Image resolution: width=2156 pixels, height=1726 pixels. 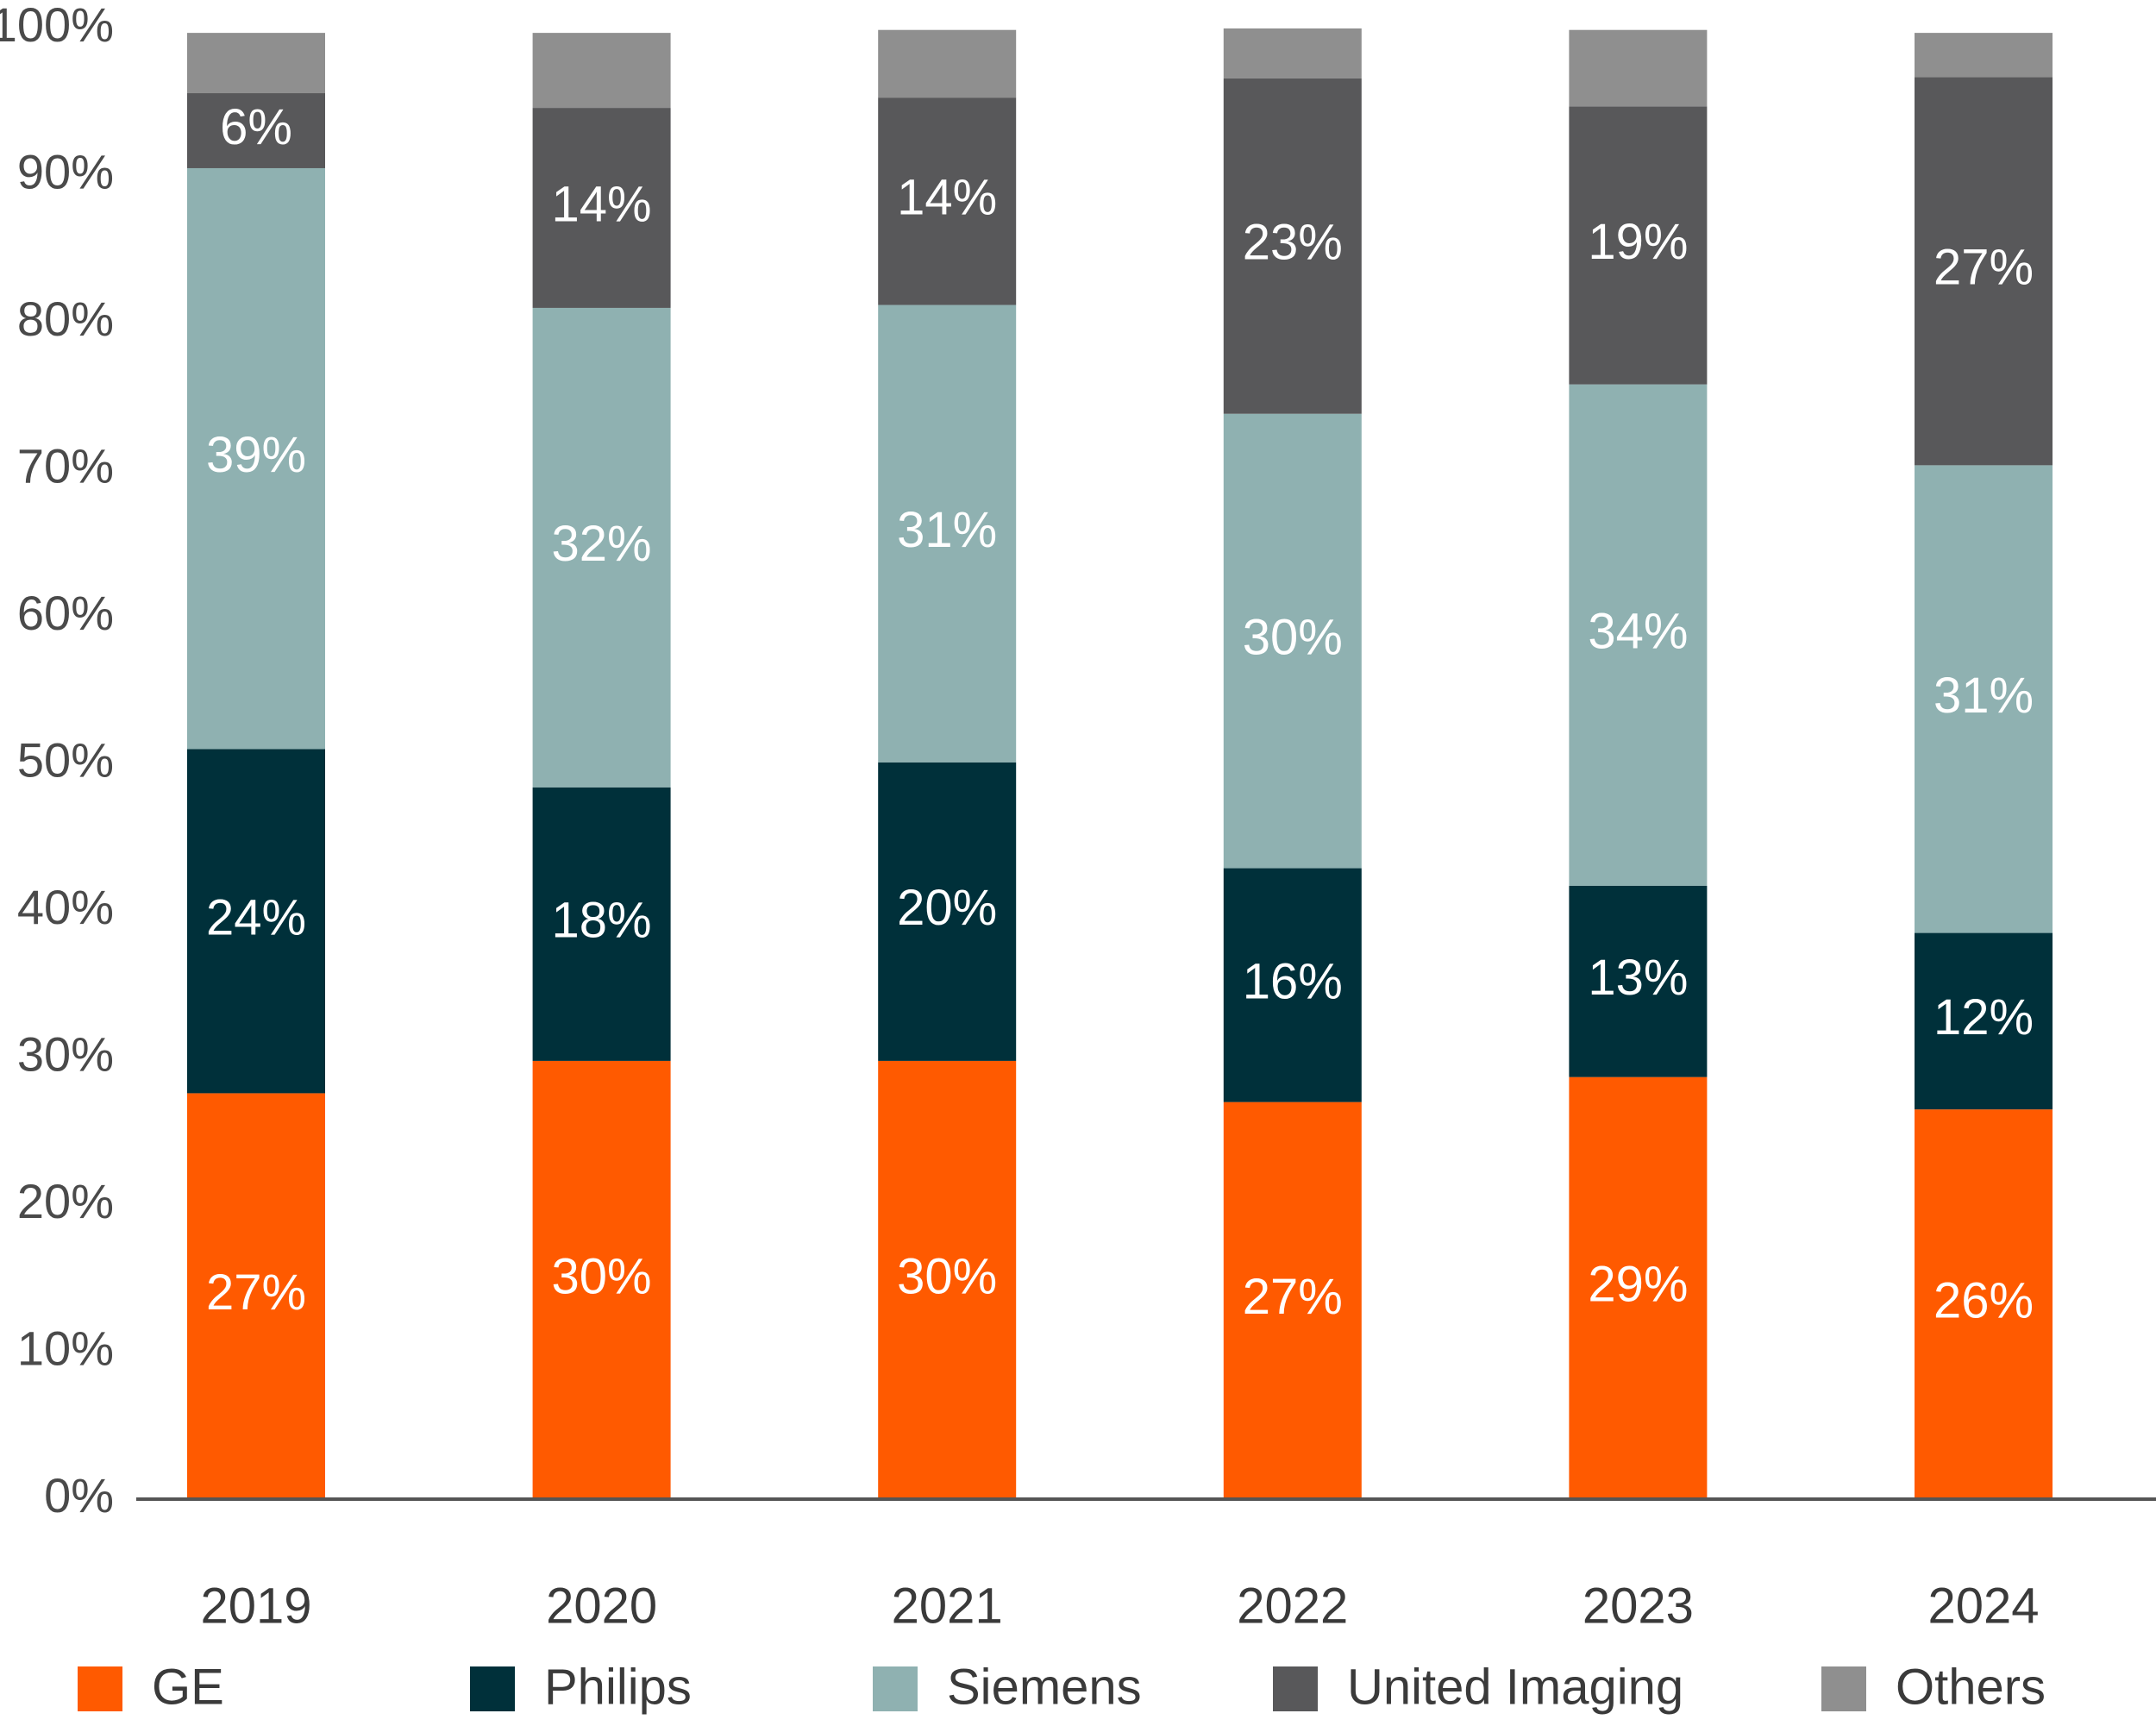 What do you see at coordinates (256, 1606) in the screenshot?
I see `x-category-label: 2019` at bounding box center [256, 1606].